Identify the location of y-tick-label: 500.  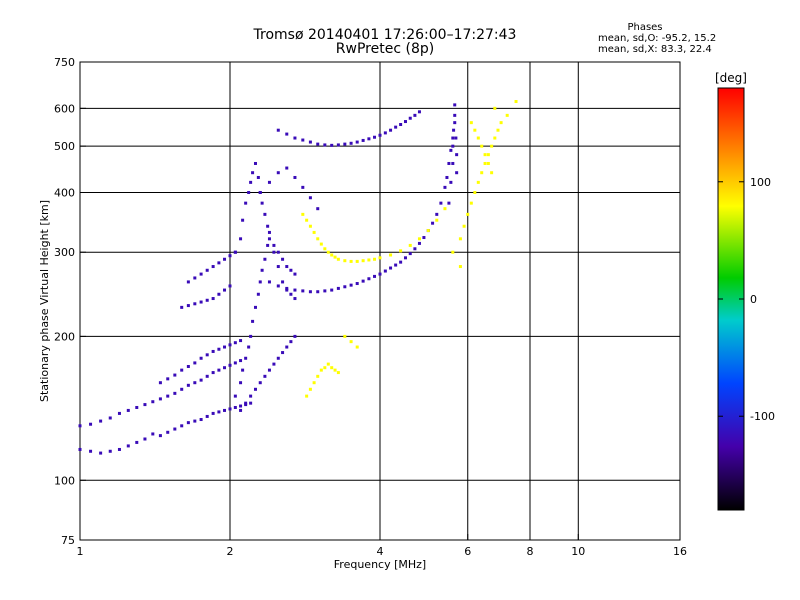
(64, 146).